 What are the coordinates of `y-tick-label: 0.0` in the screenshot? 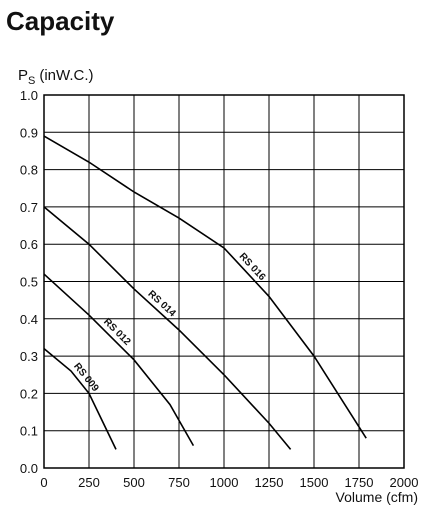 It's located at (29, 468).